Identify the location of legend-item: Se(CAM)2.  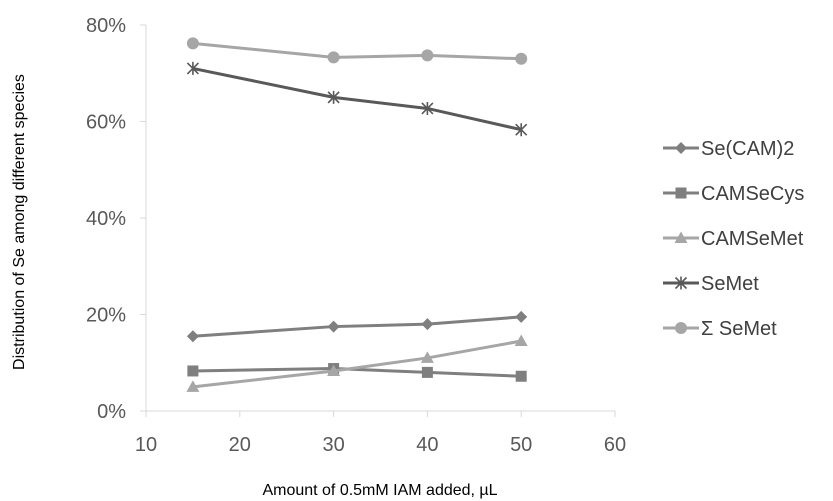
(728, 149).